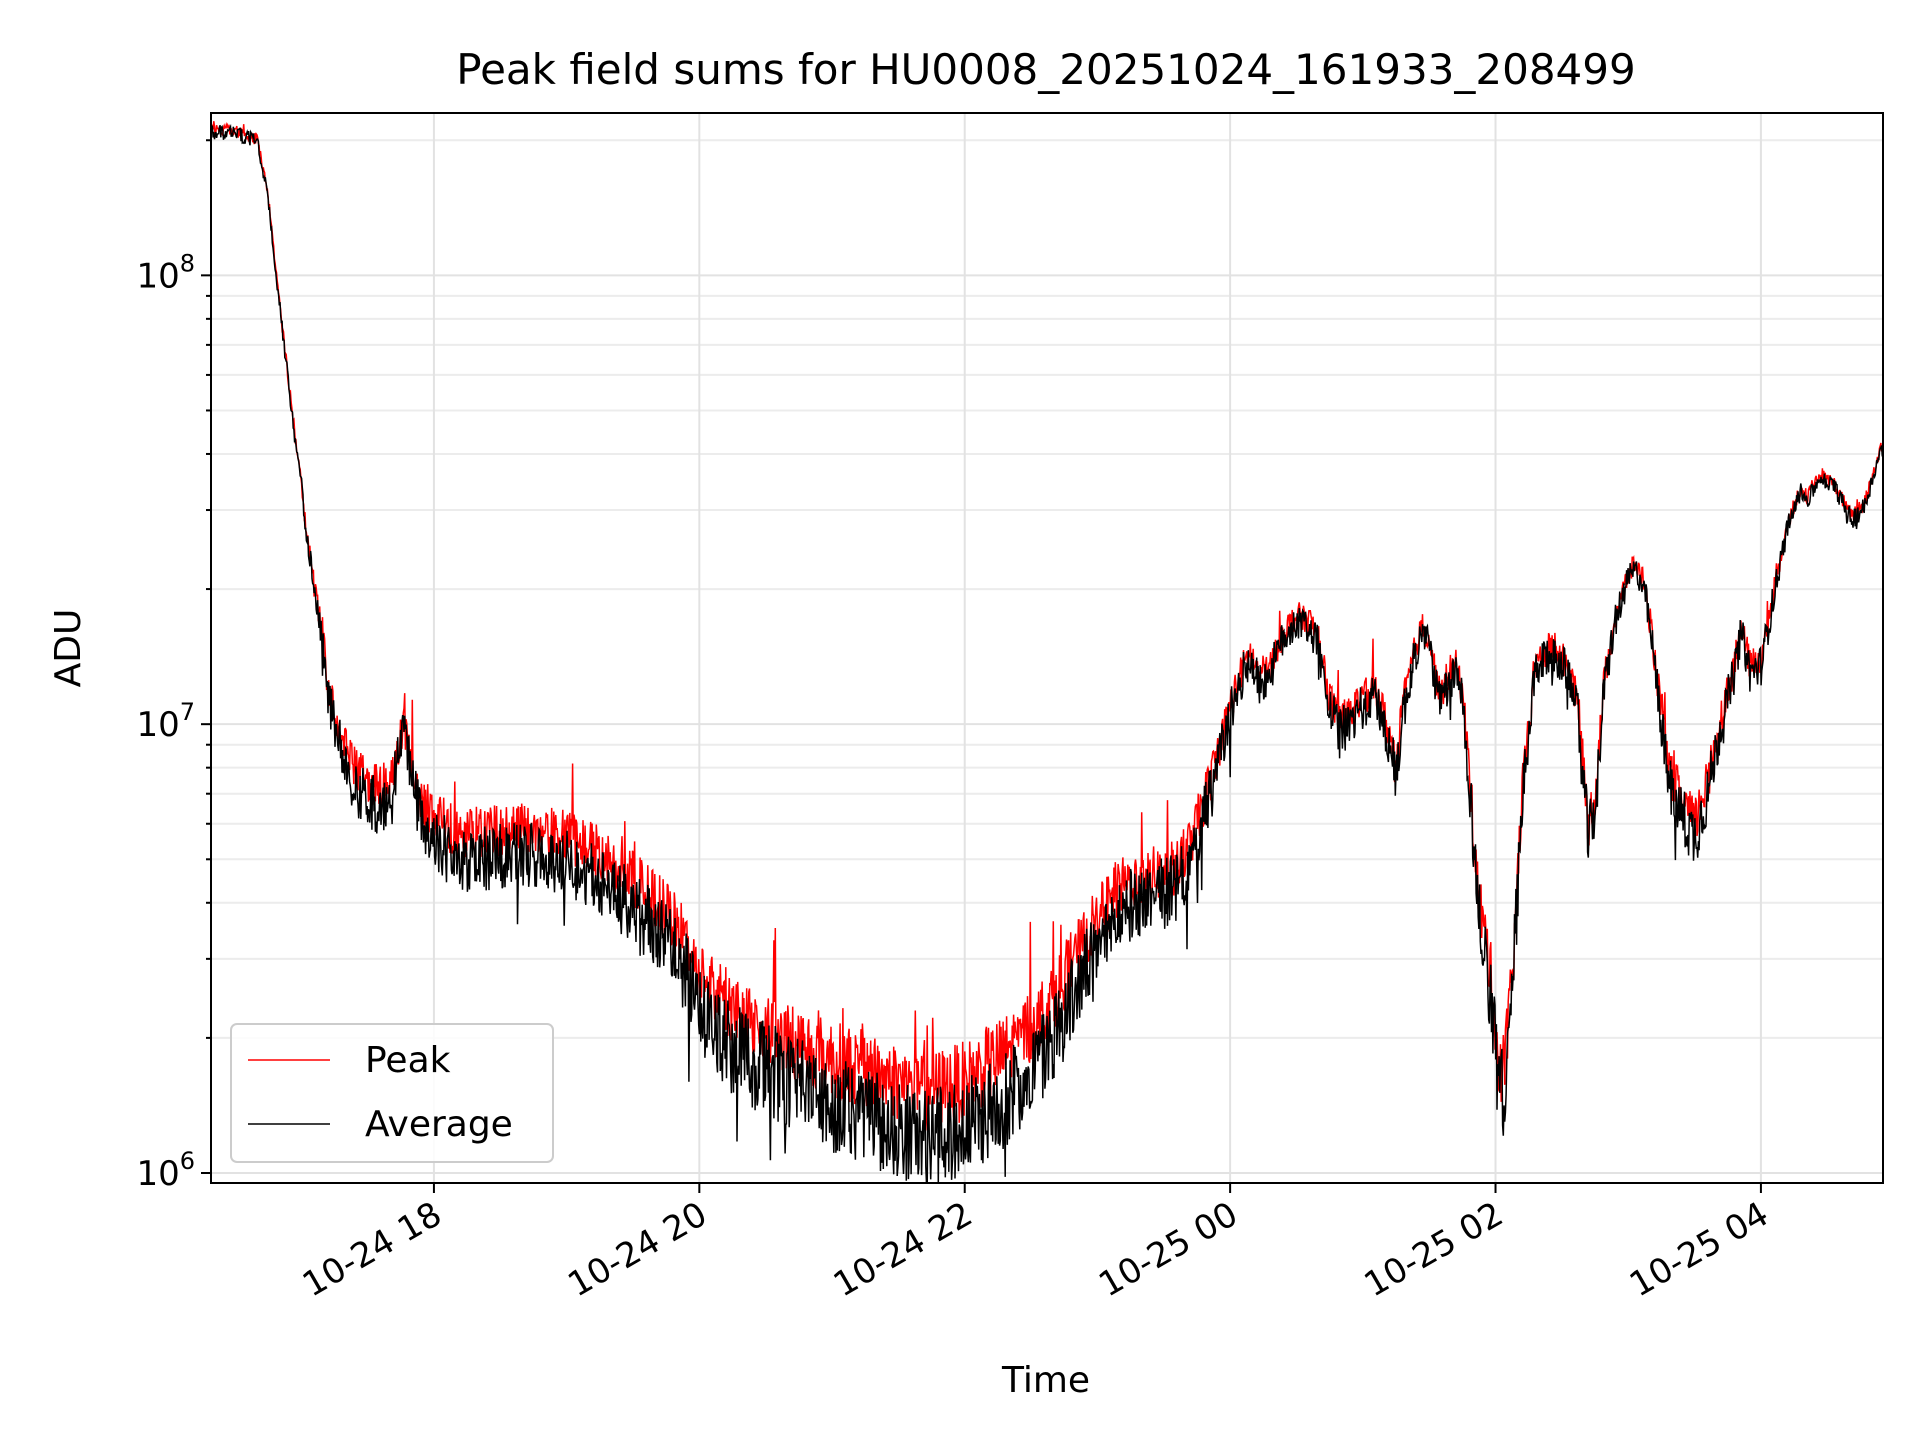 This screenshot has height=1440, width=1920. I want to click on y-tick-label: 10⁸, so click(165, 272).